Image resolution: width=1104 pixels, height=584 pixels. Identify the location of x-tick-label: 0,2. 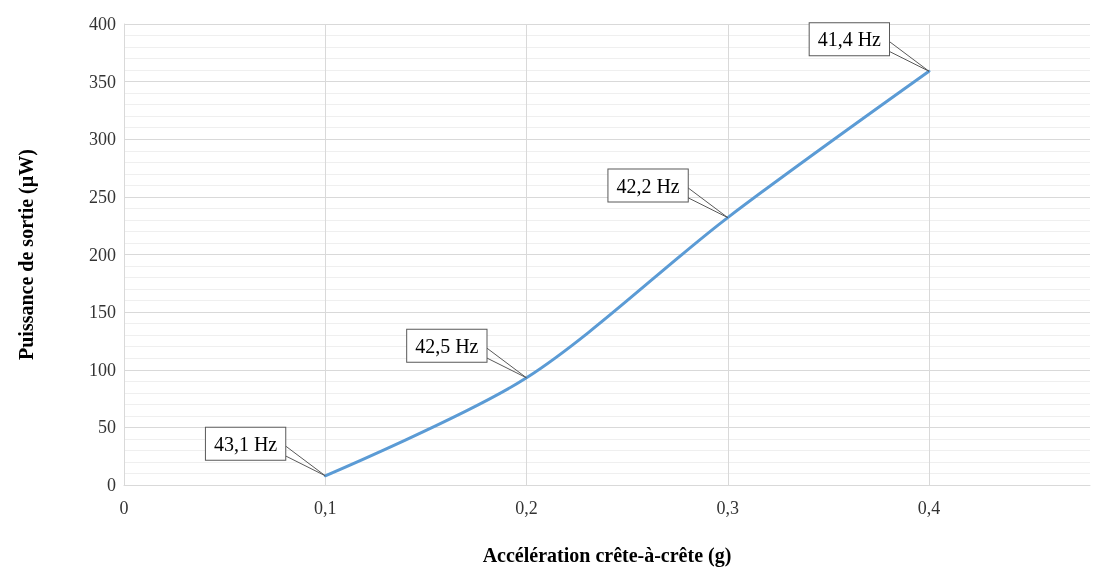
(526, 508).